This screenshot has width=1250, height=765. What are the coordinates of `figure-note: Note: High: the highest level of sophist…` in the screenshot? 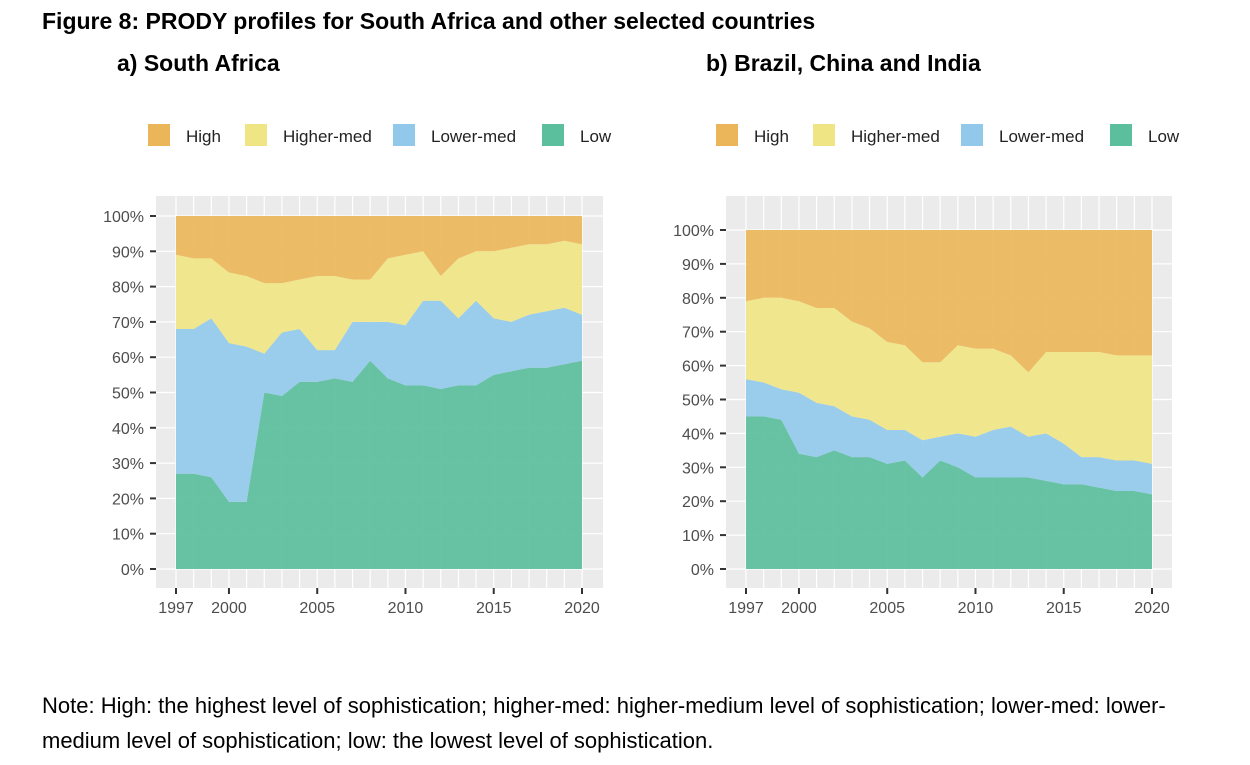 It's located at (604, 723).